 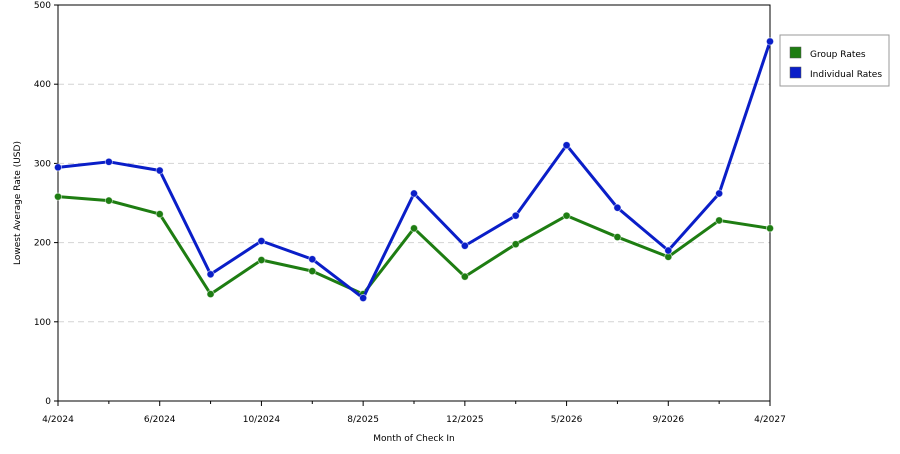 What do you see at coordinates (160, 420) in the screenshot?
I see `x-tick-label: 6/2024` at bounding box center [160, 420].